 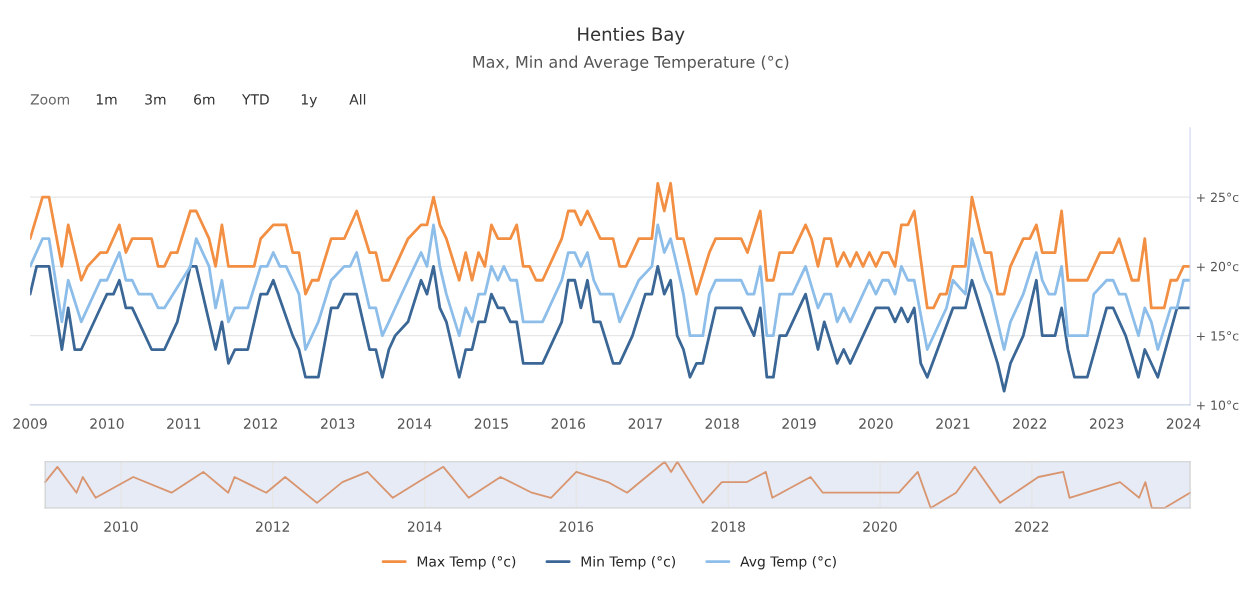 I want to click on x-tick-label: 2015, so click(x=491, y=423).